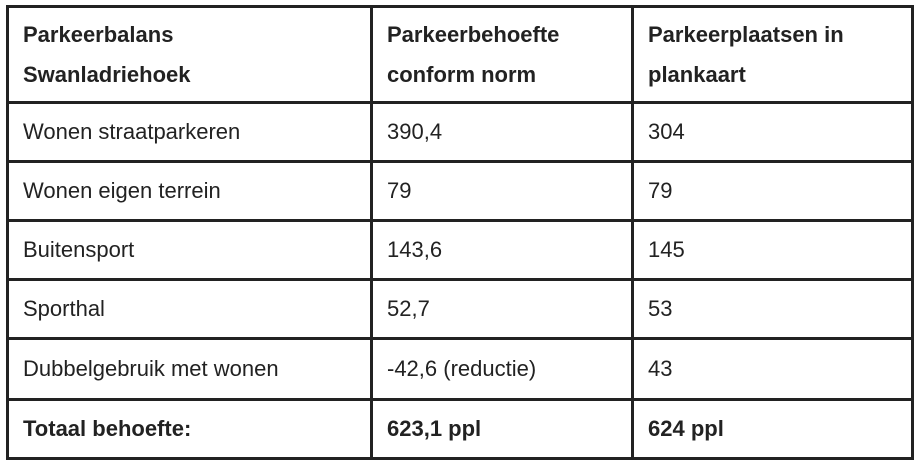 The width and height of the screenshot is (914, 471). I want to click on table-cell: Dubbelgebruik met wonen, so click(189, 369).